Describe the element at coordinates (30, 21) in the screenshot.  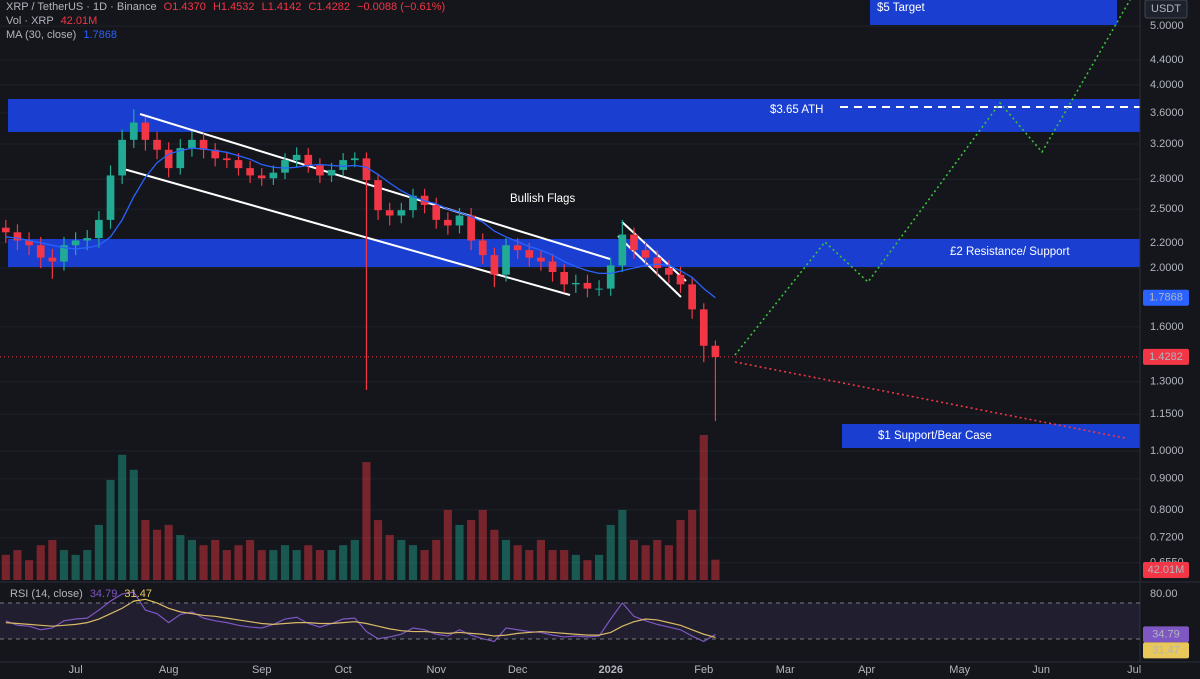
I see `volume-name: Vol · XRP` at that location.